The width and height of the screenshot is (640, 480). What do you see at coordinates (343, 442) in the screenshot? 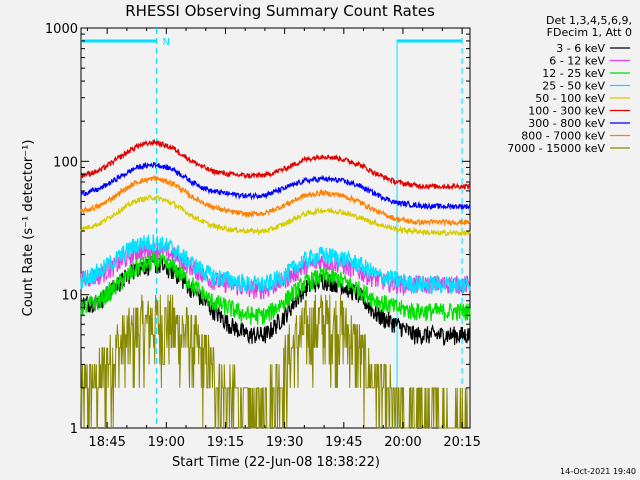
I see `x-tick-label: 19:45` at bounding box center [343, 442].